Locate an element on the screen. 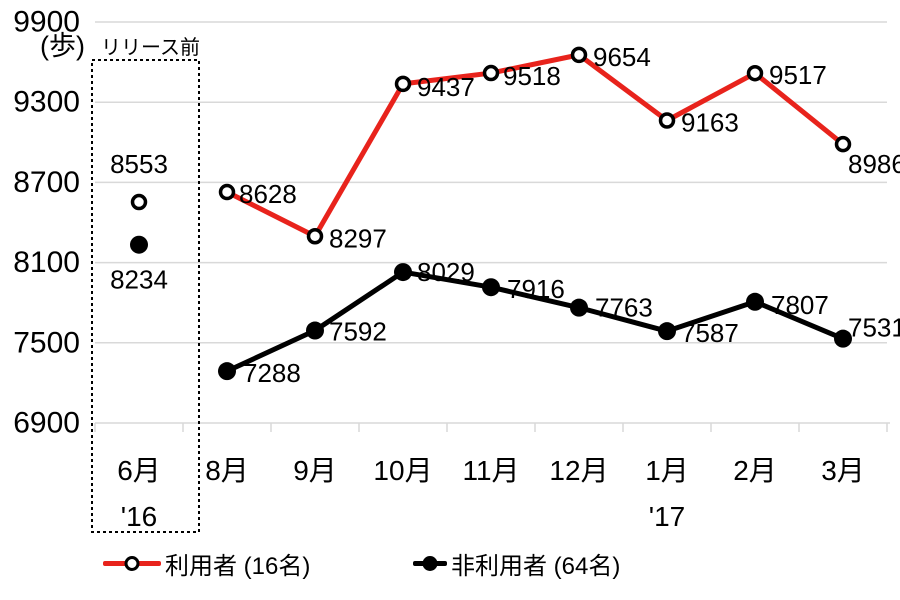 This screenshot has width=900, height=600. data-label: 8234 is located at coordinates (139, 280).